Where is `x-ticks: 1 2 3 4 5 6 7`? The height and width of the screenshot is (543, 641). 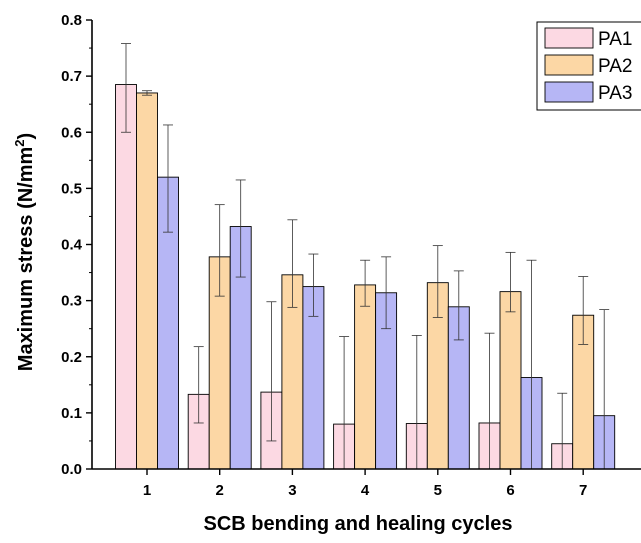
x-ticks: 1 2 3 4 5 6 7 is located at coordinates (365, 484).